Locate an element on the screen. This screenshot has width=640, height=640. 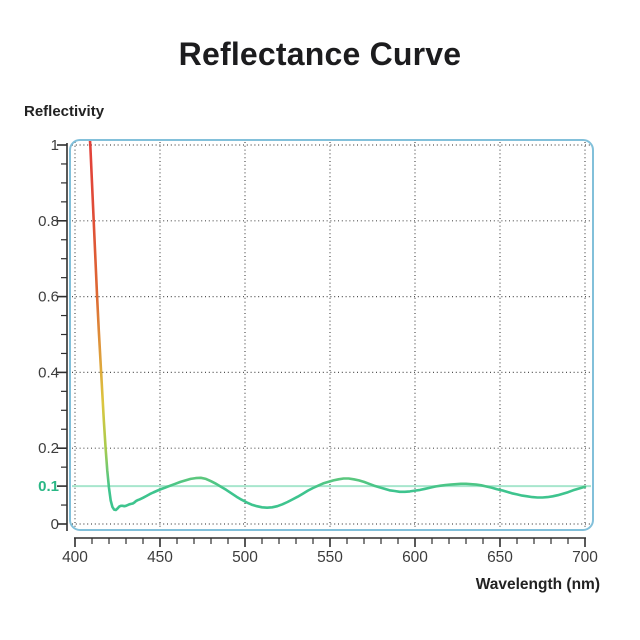
svg-text: 700 is located at coordinates (585, 557).